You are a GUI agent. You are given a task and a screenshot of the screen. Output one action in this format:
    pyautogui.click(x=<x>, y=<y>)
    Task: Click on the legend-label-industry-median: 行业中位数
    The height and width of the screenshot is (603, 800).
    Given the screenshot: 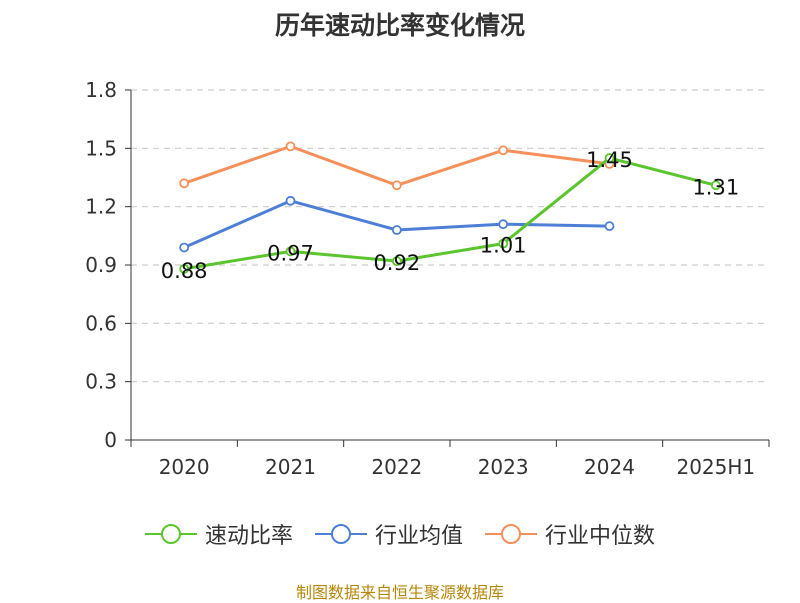 What is the action you would take?
    pyautogui.click(x=600, y=536)
    